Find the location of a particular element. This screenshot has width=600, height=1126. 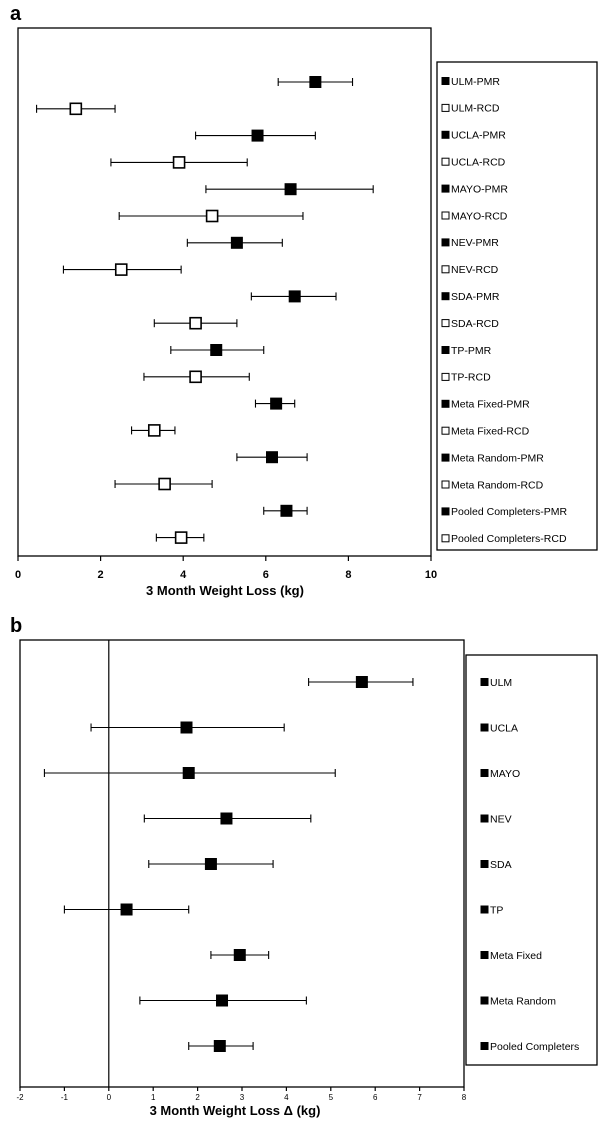

legend-label: Pooled Completers-PMR is located at coordinates (509, 512).